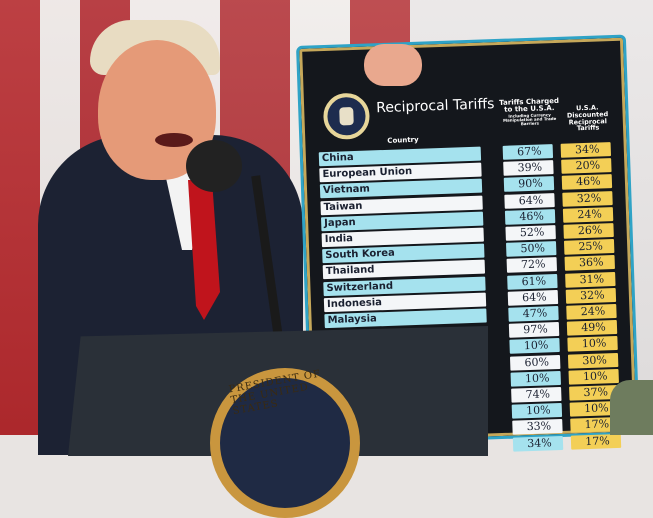 The width and height of the screenshot is (653, 518). What do you see at coordinates (532, 281) in the screenshot?
I see `charged-cell: 61%` at bounding box center [532, 281].